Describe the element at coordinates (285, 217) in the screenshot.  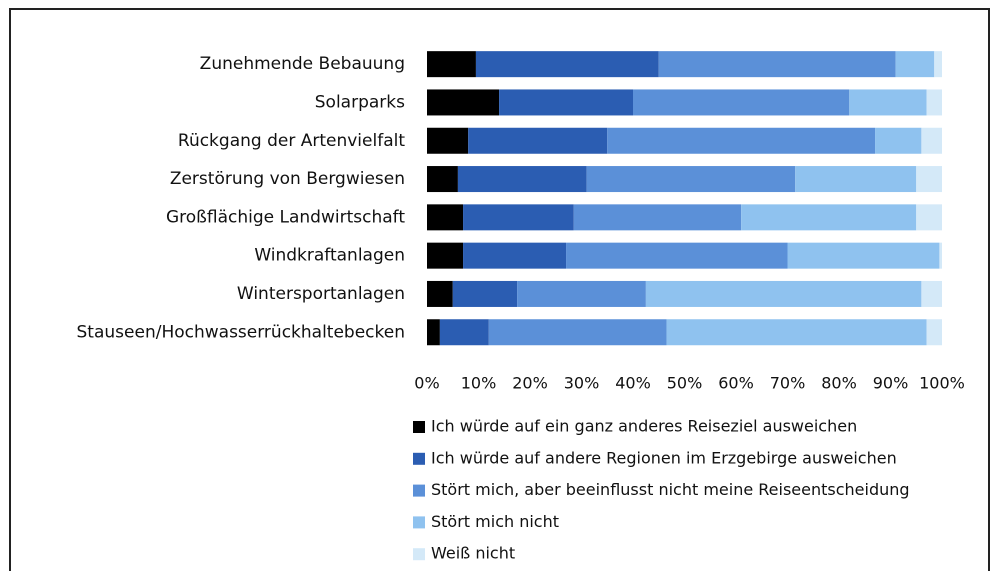
I see `y-tick-label: Großflächige Landwirtschaft` at that location.